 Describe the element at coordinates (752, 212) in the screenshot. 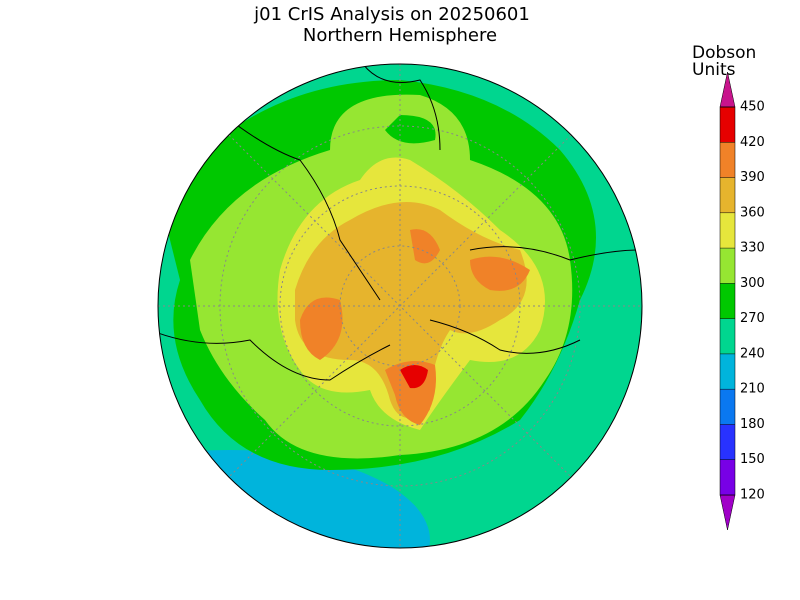

I see `colorbar-label: 360` at that location.